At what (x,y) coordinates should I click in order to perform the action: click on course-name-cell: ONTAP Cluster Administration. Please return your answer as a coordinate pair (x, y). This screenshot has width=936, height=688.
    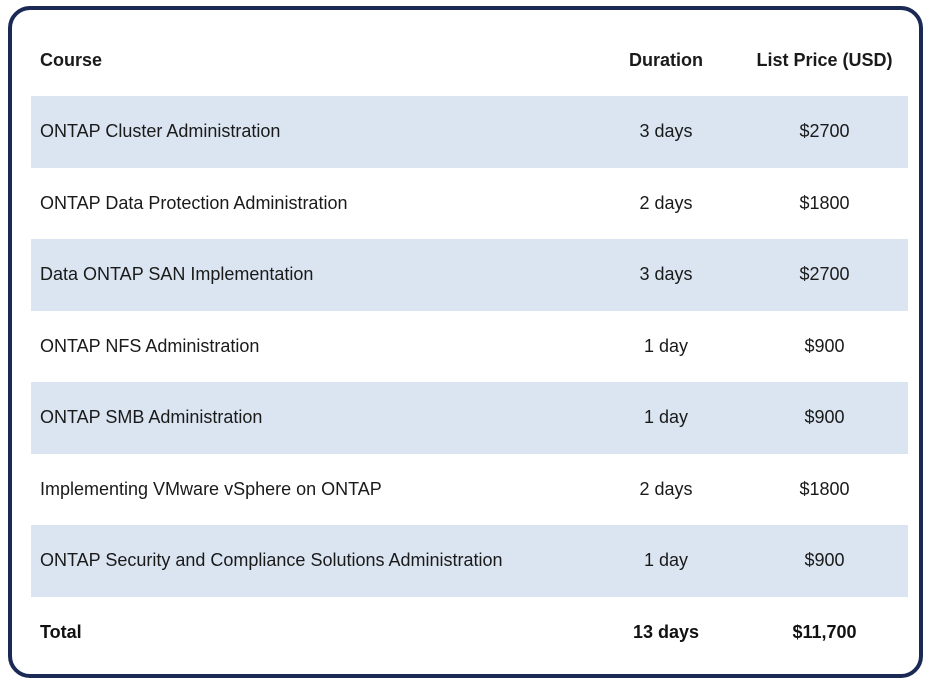
    Looking at the image, I should click on (160, 131).